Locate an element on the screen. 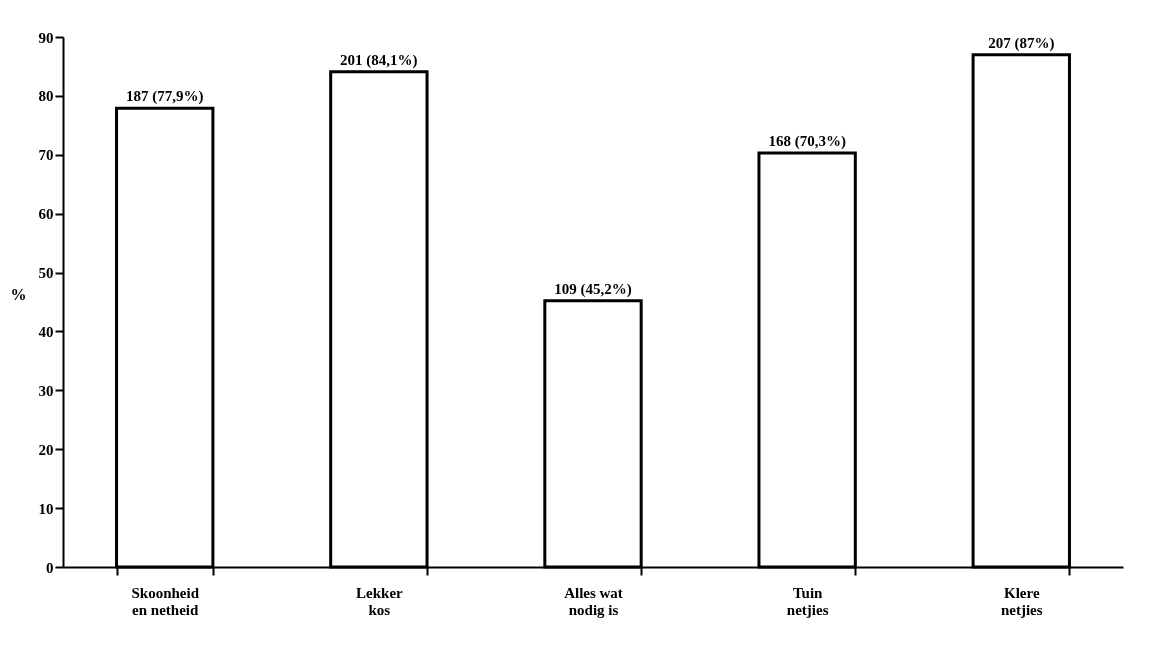  data-label: 207 (87%) is located at coordinates (1021, 43).